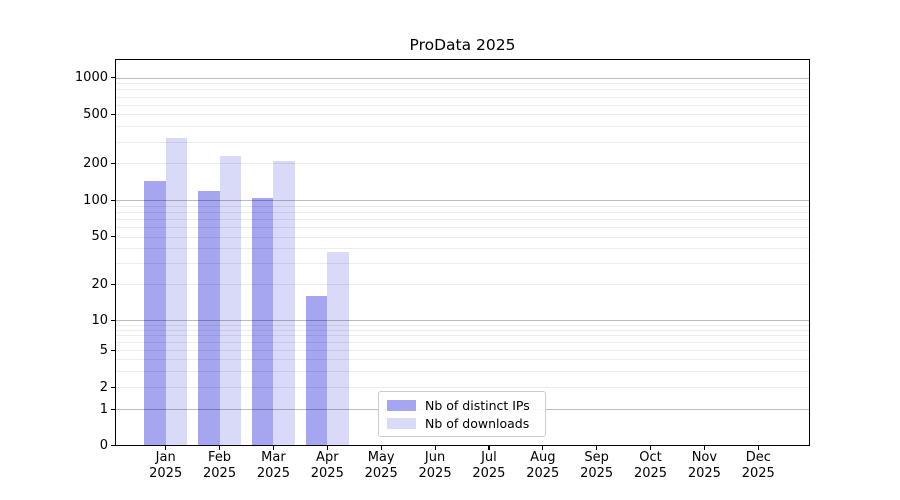  Describe the element at coordinates (166, 465) in the screenshot. I see `x-tick-label-jan: Jan 2025` at that location.